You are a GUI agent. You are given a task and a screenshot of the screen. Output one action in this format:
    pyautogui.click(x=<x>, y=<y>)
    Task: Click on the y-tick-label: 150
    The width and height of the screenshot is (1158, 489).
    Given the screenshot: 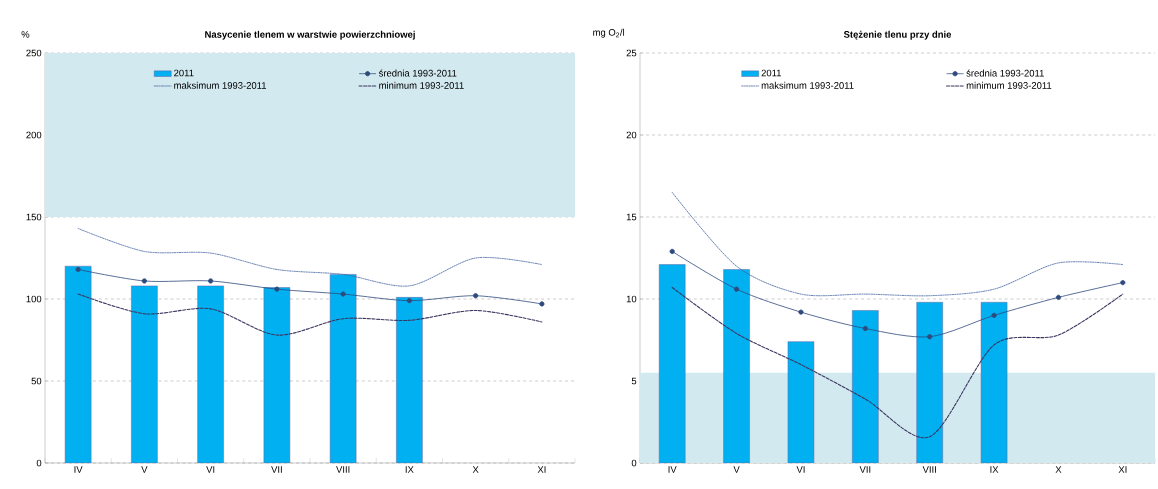 What is the action you would take?
    pyautogui.click(x=34, y=217)
    